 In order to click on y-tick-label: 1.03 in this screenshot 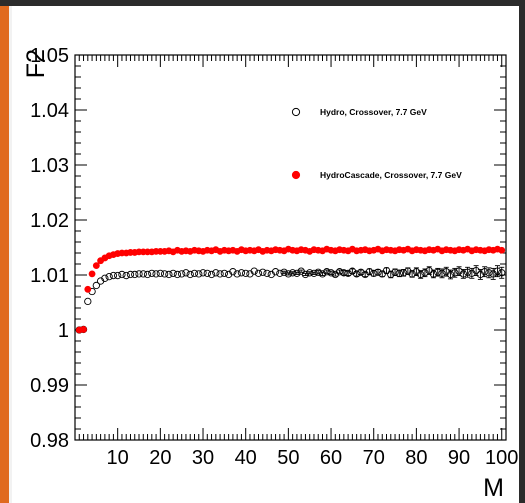, I will do `click(49, 166)`.